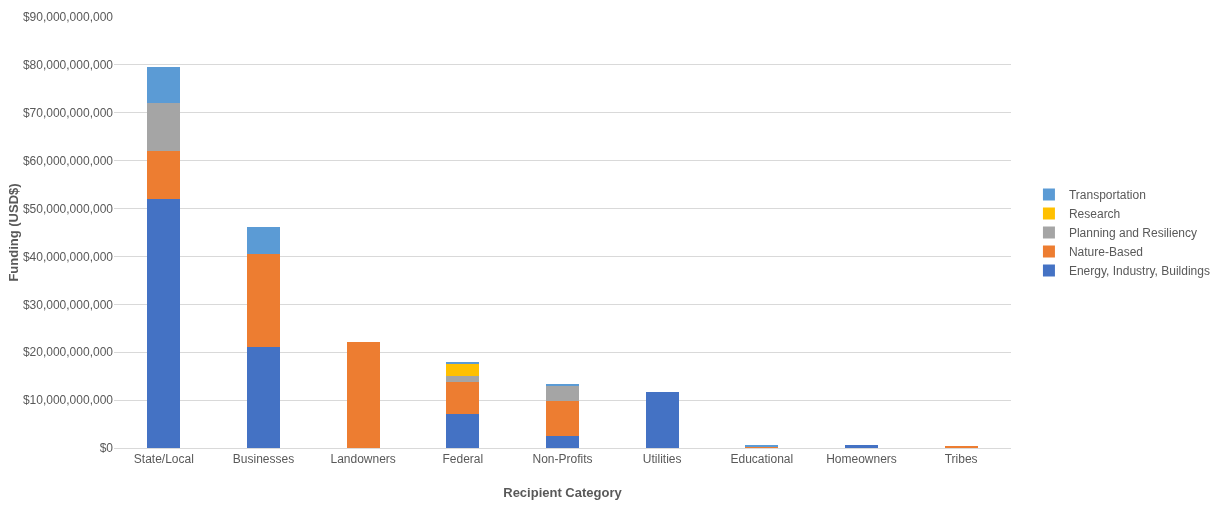  What do you see at coordinates (1139, 271) in the screenshot?
I see `legend-label: Energy, Industry, Buildings` at bounding box center [1139, 271].